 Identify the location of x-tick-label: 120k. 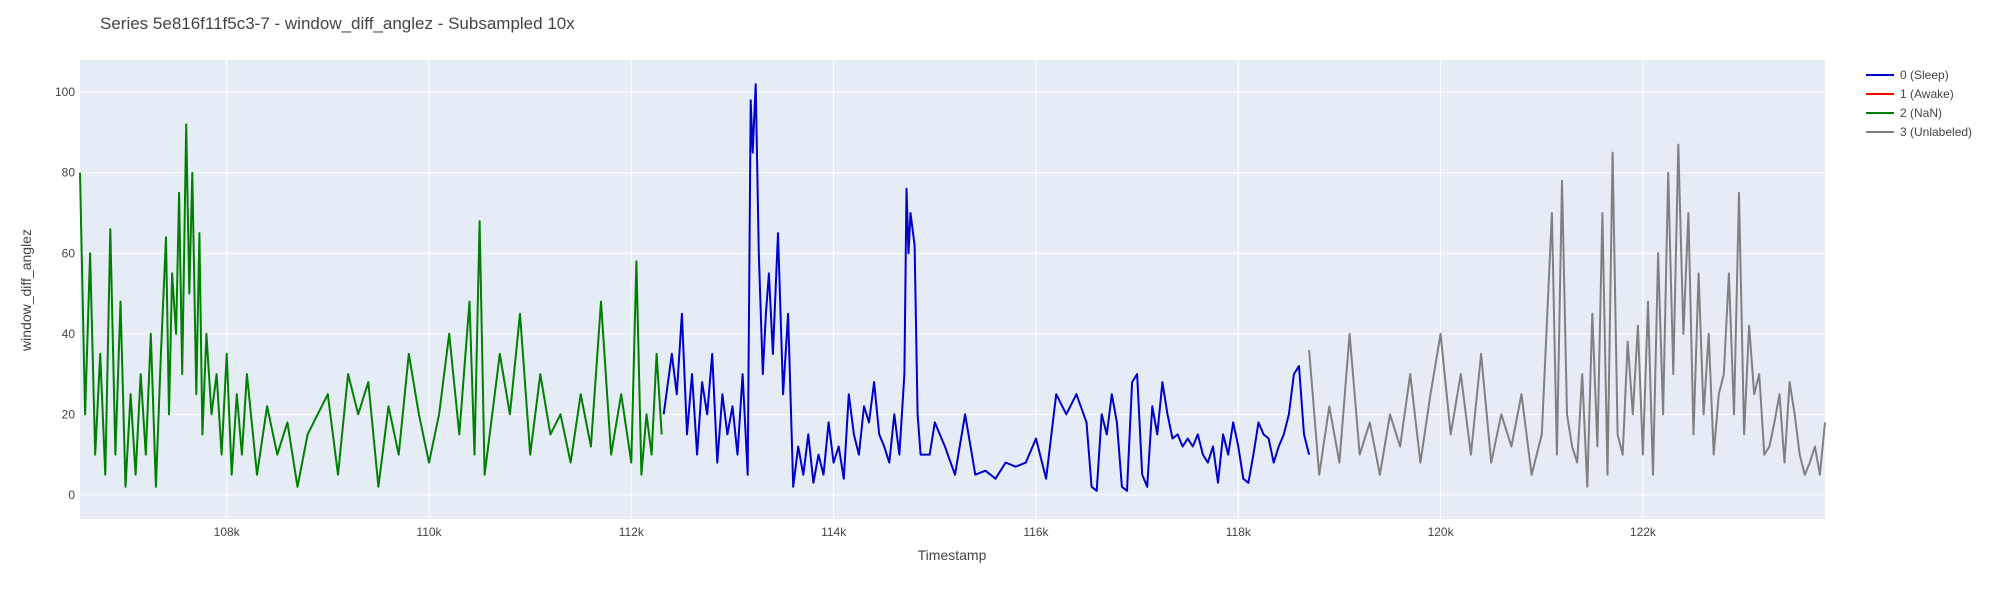
(1441, 532).